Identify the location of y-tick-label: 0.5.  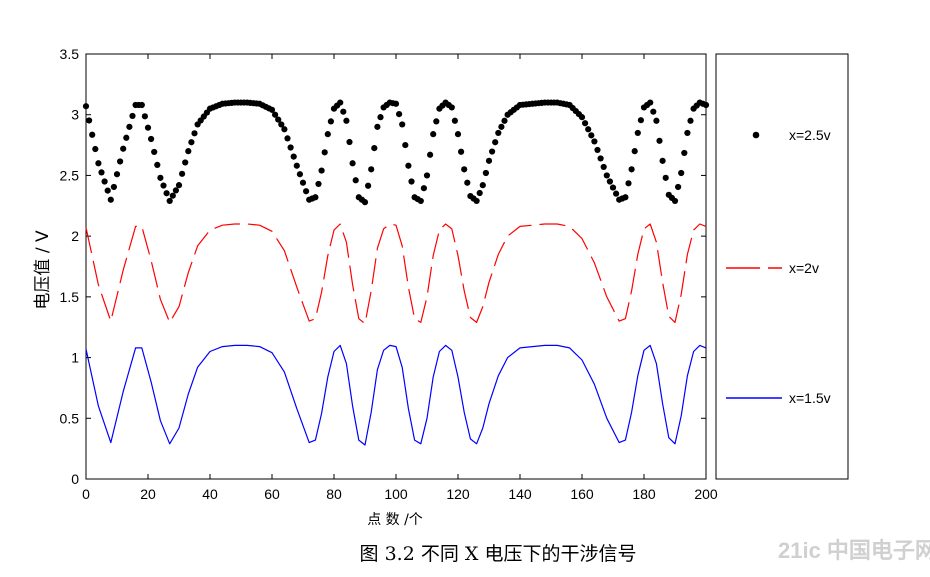
(70, 418).